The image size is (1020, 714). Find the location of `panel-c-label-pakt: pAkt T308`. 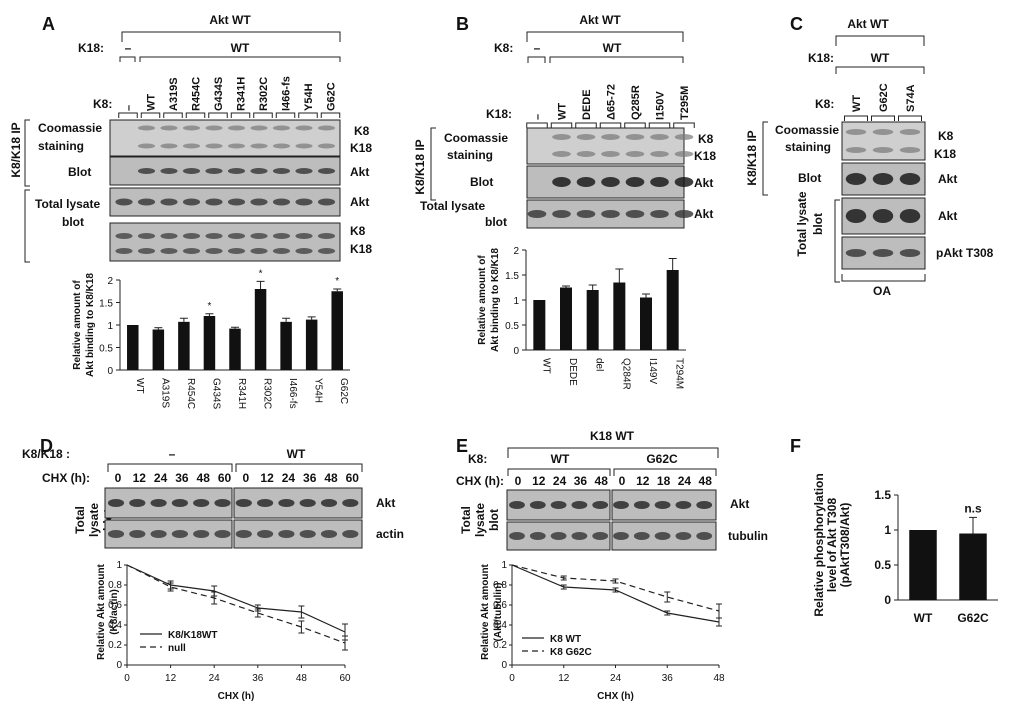

panel-c-label-pakt: pAkt T308 is located at coordinates (965, 253).